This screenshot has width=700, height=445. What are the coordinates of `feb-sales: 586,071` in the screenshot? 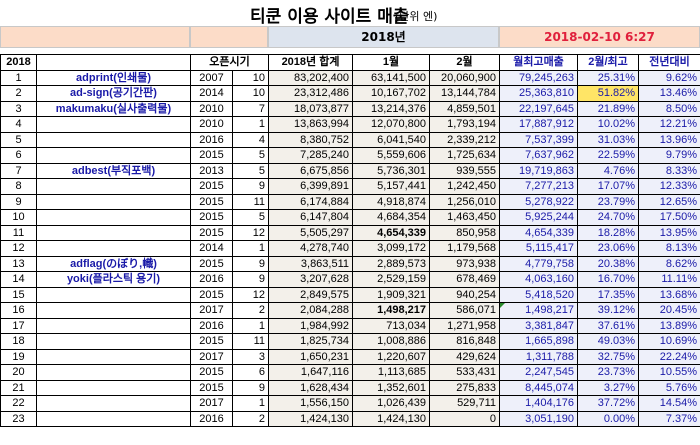 It's located at (465, 310).